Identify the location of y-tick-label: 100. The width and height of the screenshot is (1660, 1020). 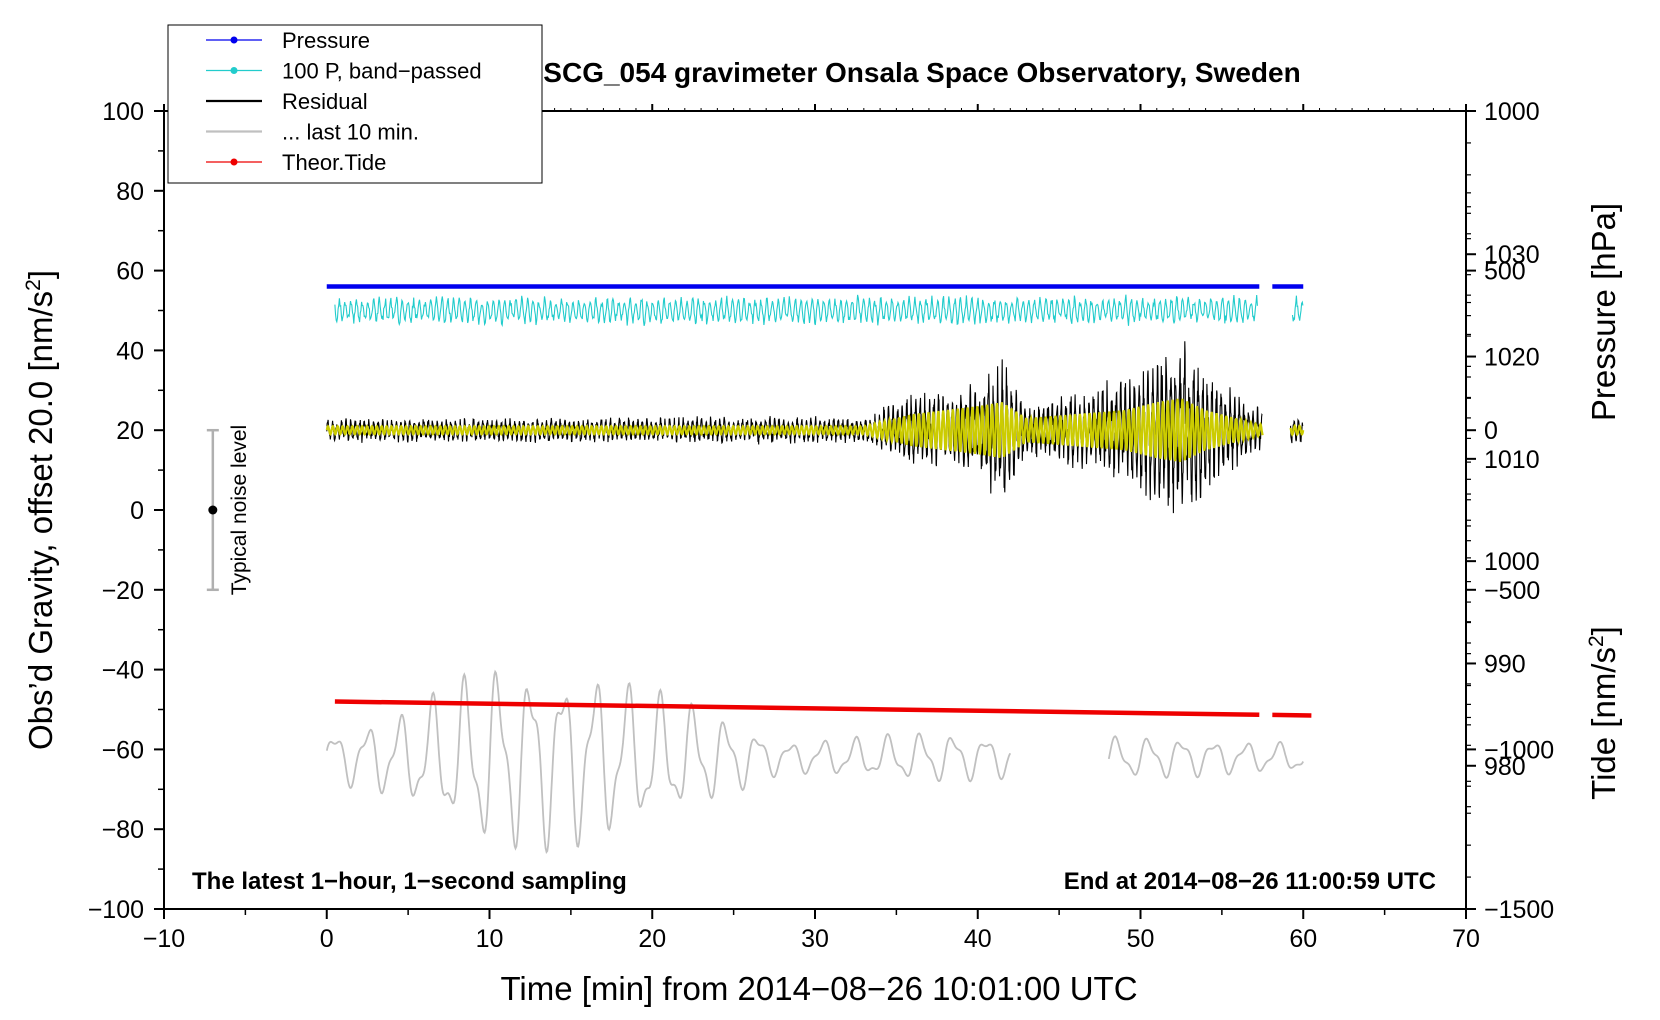
(123, 112).